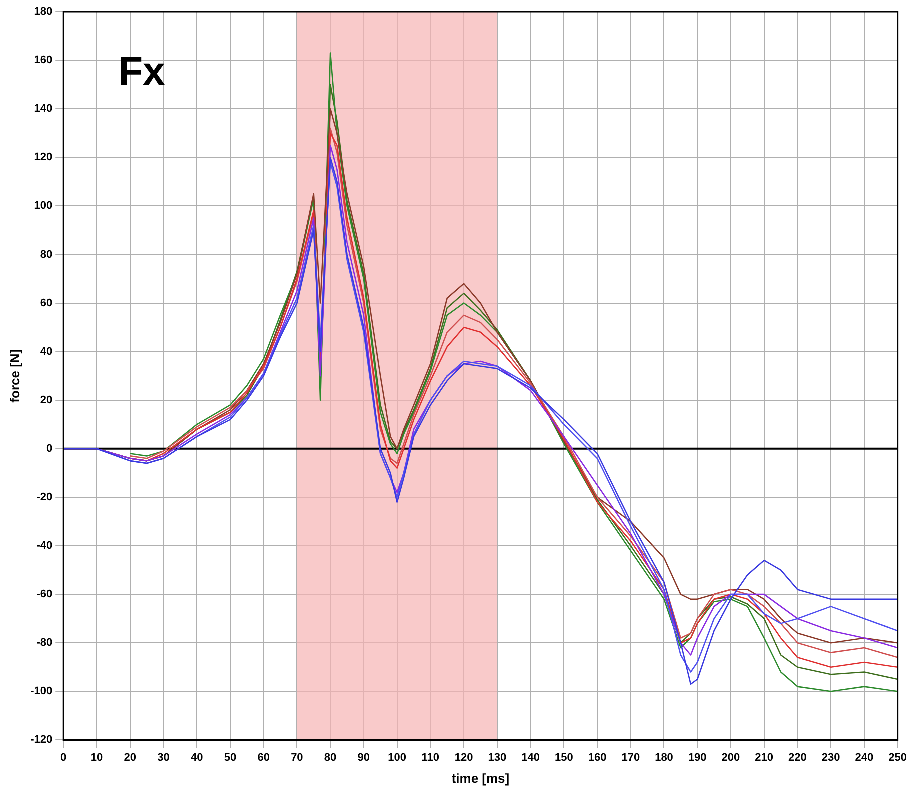 The image size is (920, 803). I want to click on y-tick-label: 60, so click(46, 303).